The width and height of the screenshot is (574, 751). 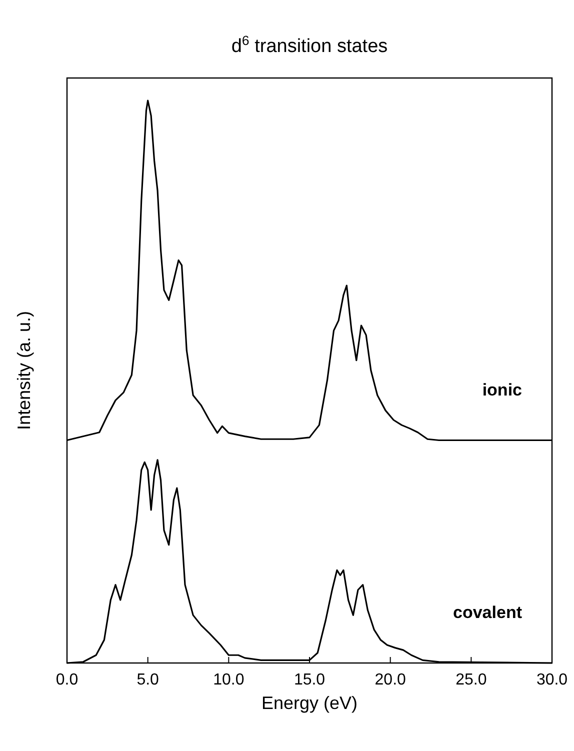 What do you see at coordinates (309, 44) in the screenshot?
I see `chart-title: d$^{6}$ transition states` at bounding box center [309, 44].